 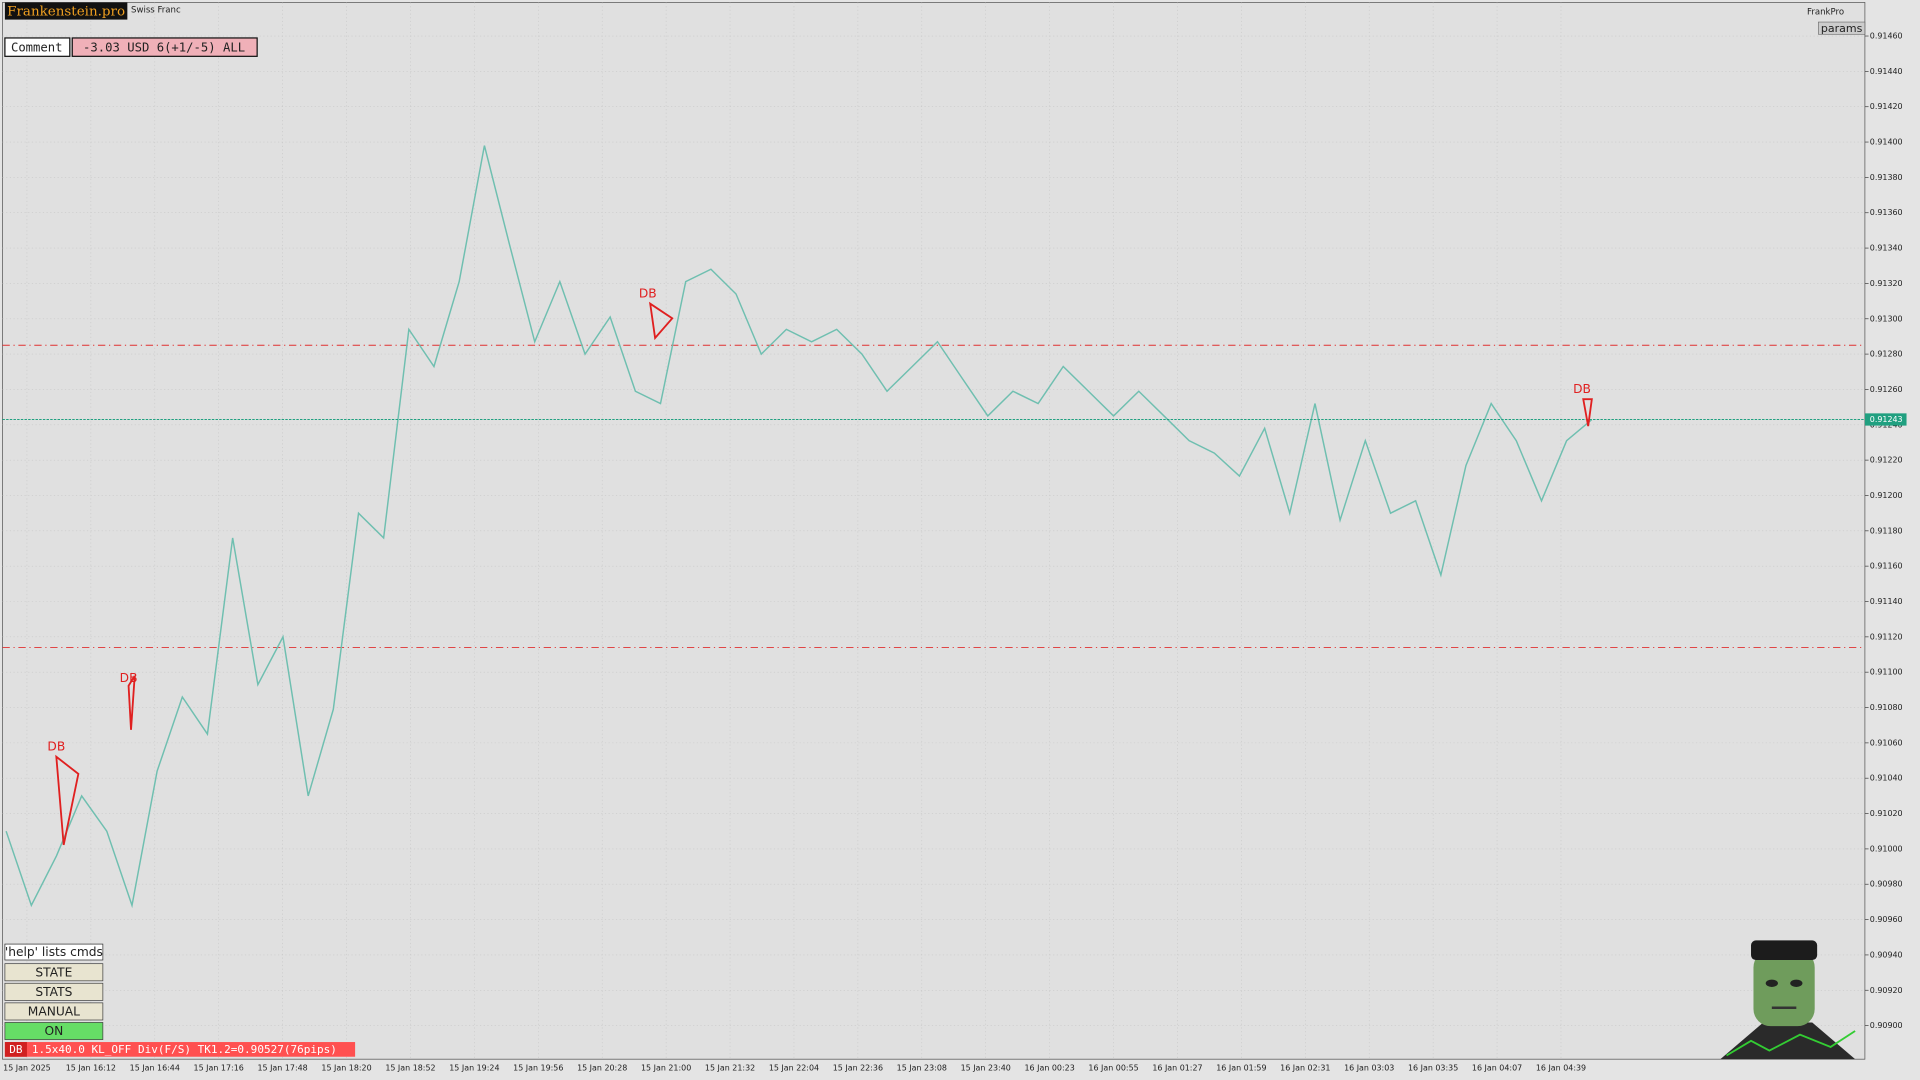 What do you see at coordinates (1886, 636) in the screenshot?
I see `y-tick-label: 0.91120` at bounding box center [1886, 636].